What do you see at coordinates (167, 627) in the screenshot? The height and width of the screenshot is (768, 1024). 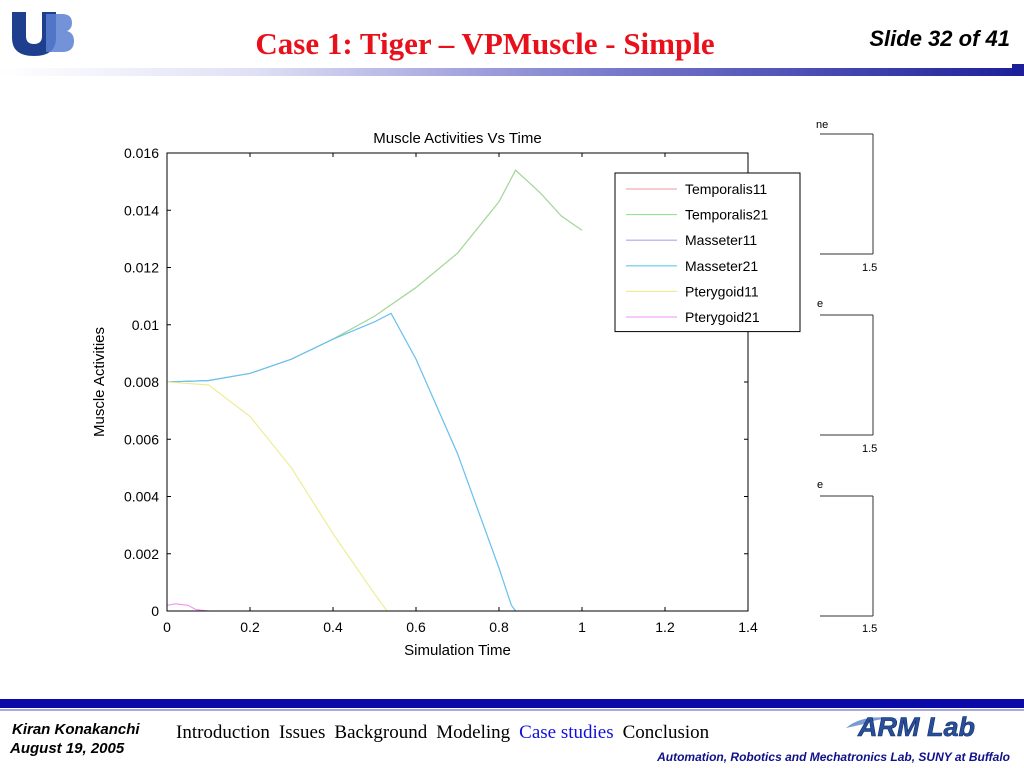 I see `x-tick-label: 0` at bounding box center [167, 627].